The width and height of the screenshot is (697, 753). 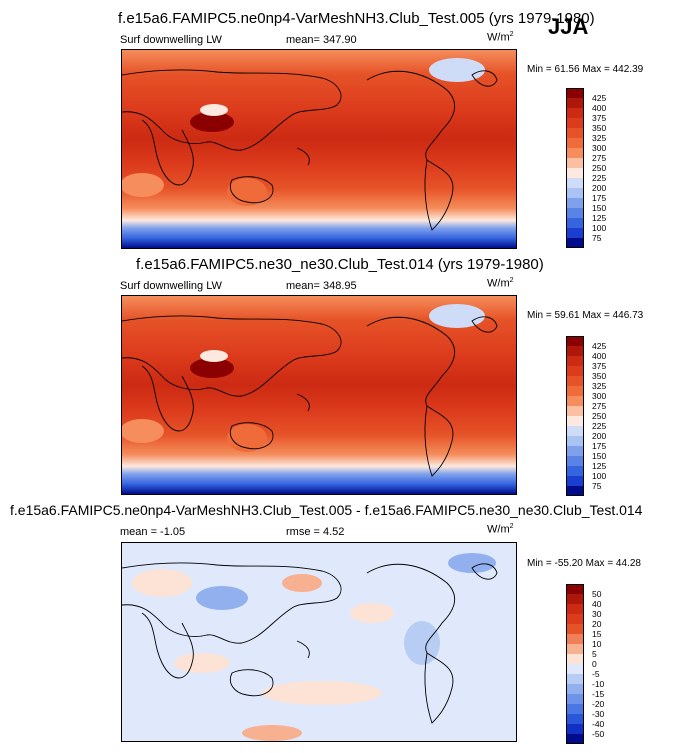 I want to click on panel2-units: W/m2, so click(x=500, y=283).